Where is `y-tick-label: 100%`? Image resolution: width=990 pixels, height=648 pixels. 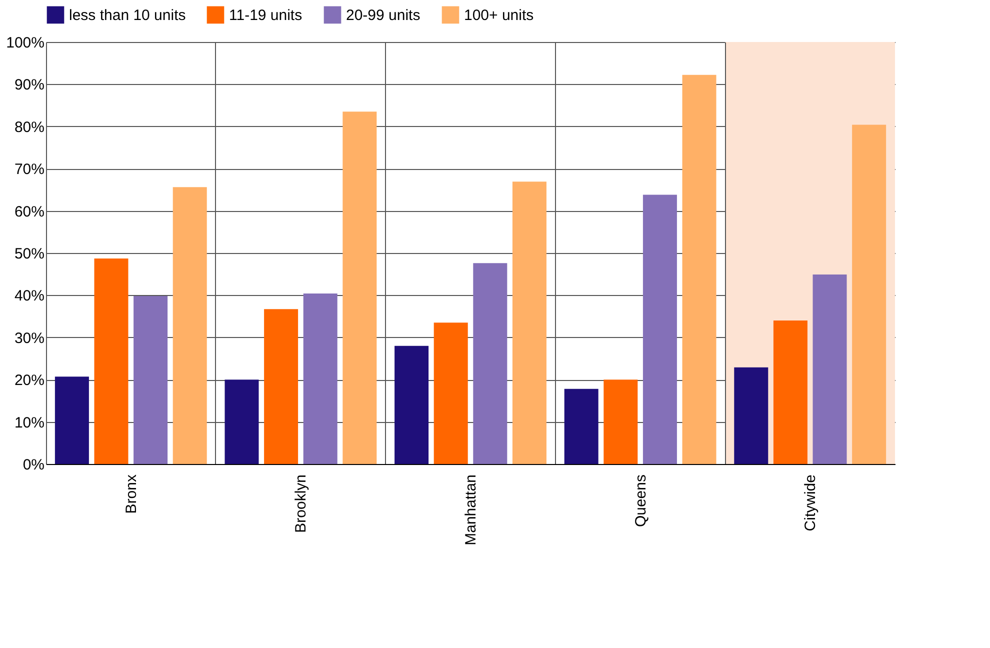 y-tick-label: 100% is located at coordinates (25, 43).